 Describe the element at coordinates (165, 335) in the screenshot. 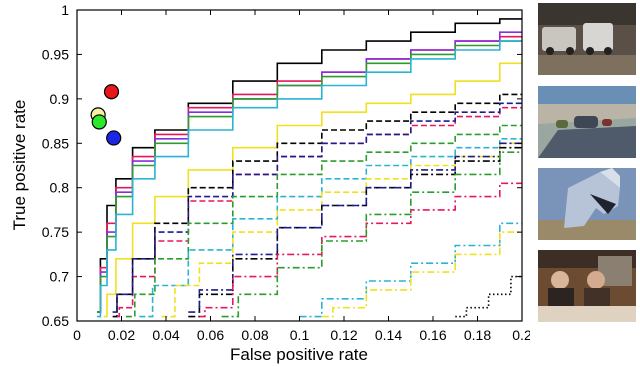

I see `x-tick-label: 0.04` at that location.